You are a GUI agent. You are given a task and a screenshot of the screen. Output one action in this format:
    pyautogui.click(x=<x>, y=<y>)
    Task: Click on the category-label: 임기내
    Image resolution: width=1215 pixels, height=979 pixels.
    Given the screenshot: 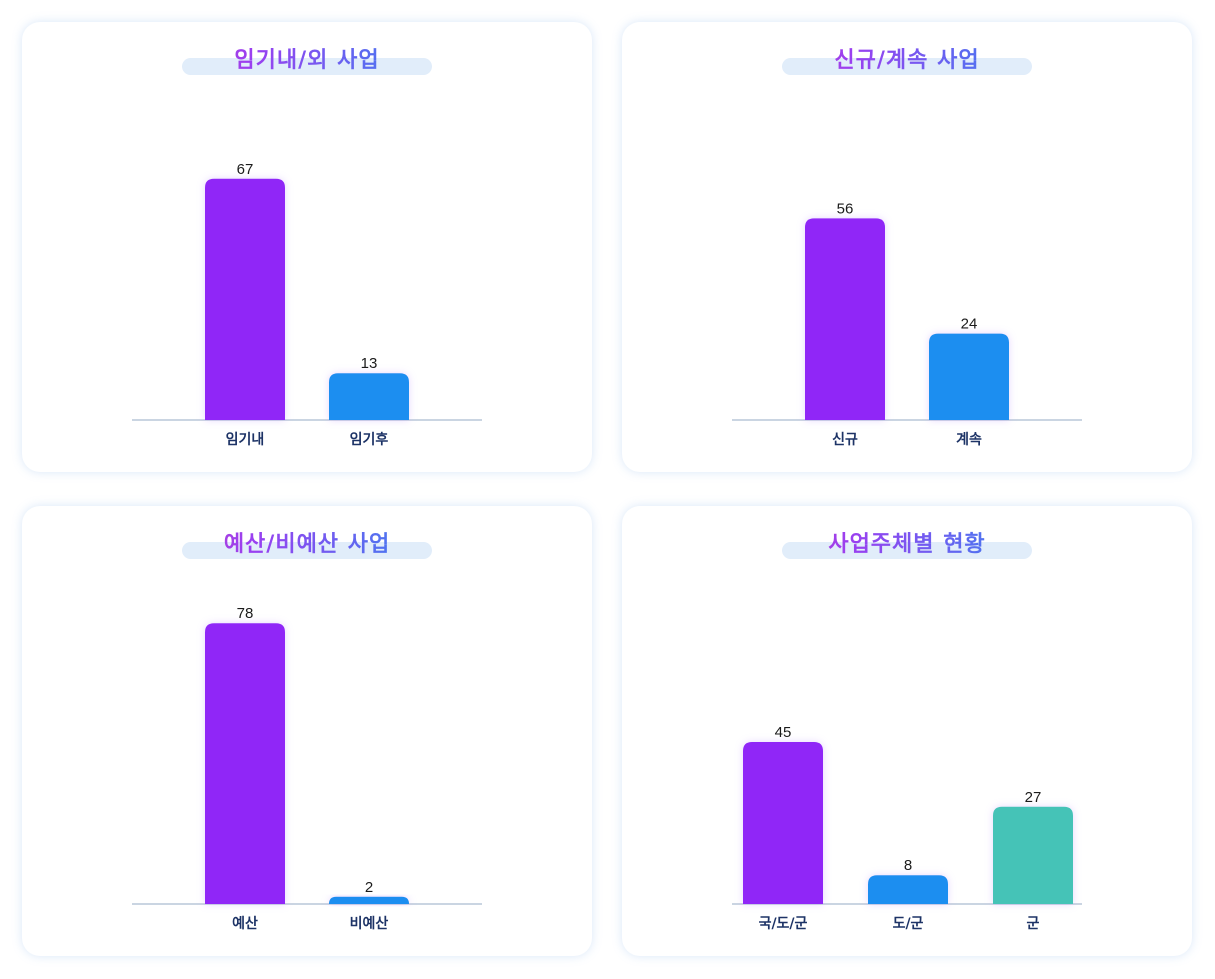 What is the action you would take?
    pyautogui.click(x=245, y=440)
    